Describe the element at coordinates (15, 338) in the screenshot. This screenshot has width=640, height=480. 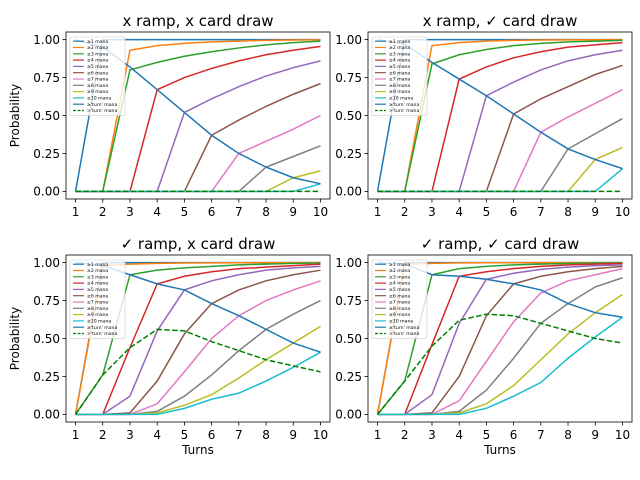
I see `y-axis-label: Probability` at that location.